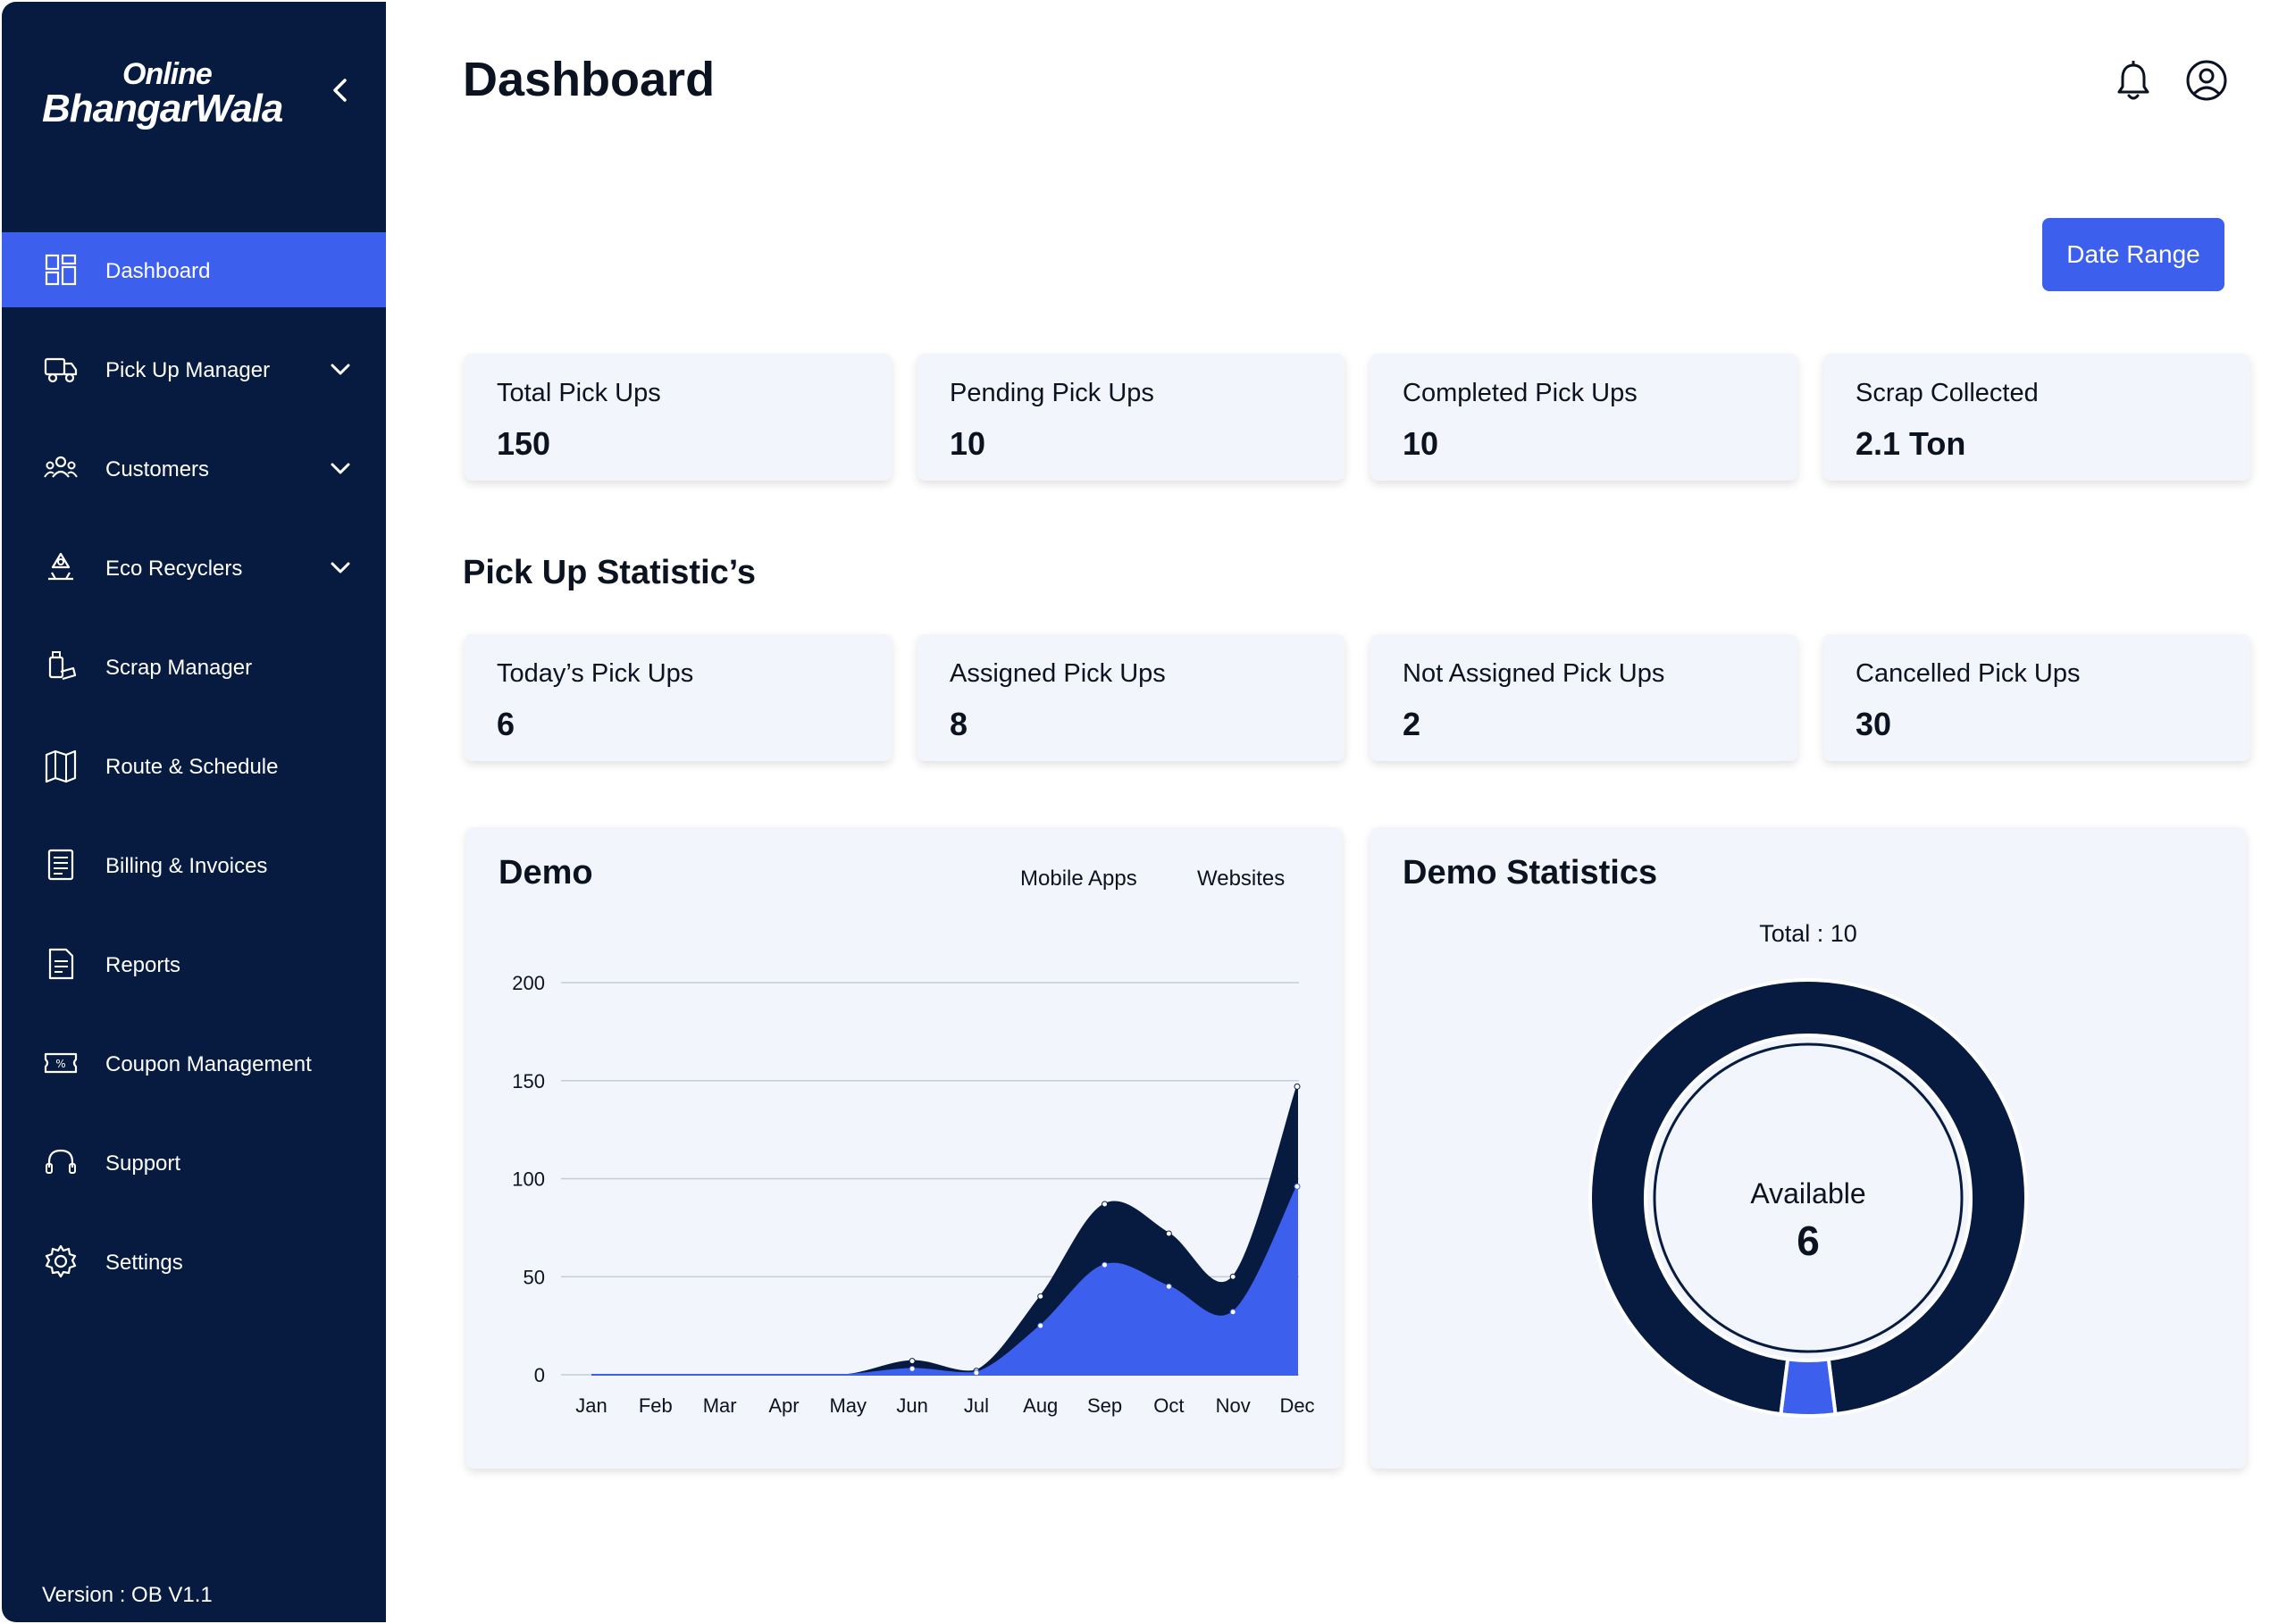 The width and height of the screenshot is (2287, 1624). Describe the element at coordinates (60, 865) in the screenshot. I see `billing-icon` at that location.